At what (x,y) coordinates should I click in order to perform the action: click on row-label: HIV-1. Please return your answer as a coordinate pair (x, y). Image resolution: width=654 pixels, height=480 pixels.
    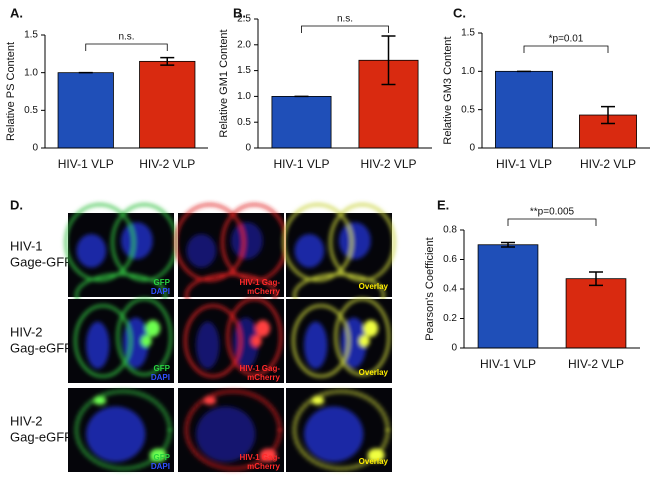
    Looking at the image, I should click on (26, 245).